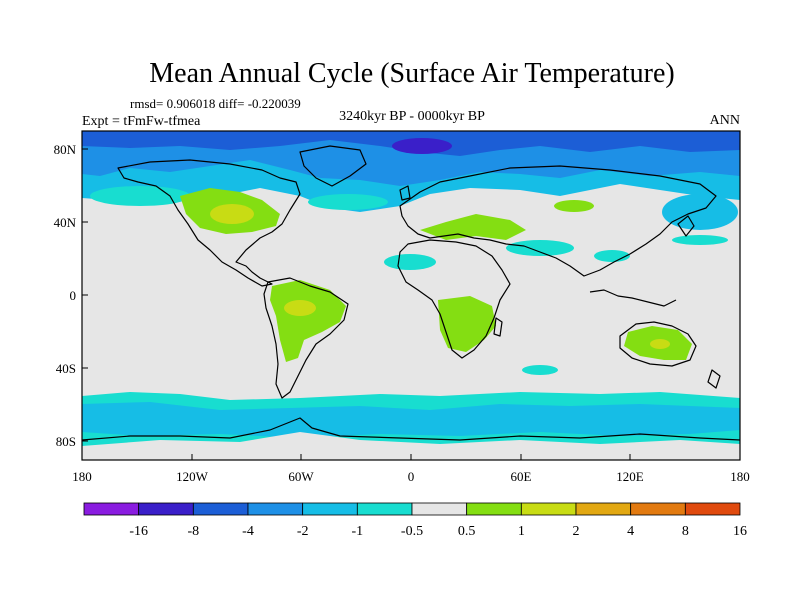  What do you see at coordinates (65, 295) in the screenshot?
I see `latitude-labels: 80N 40N 0 40S 80S` at bounding box center [65, 295].